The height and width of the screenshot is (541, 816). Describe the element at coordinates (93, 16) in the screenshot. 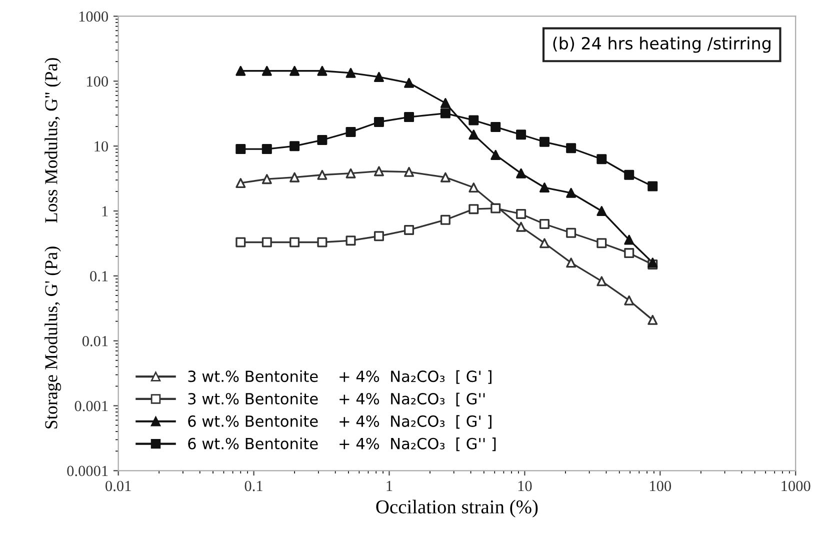

I see `y-tick-label: 1000` at that location.